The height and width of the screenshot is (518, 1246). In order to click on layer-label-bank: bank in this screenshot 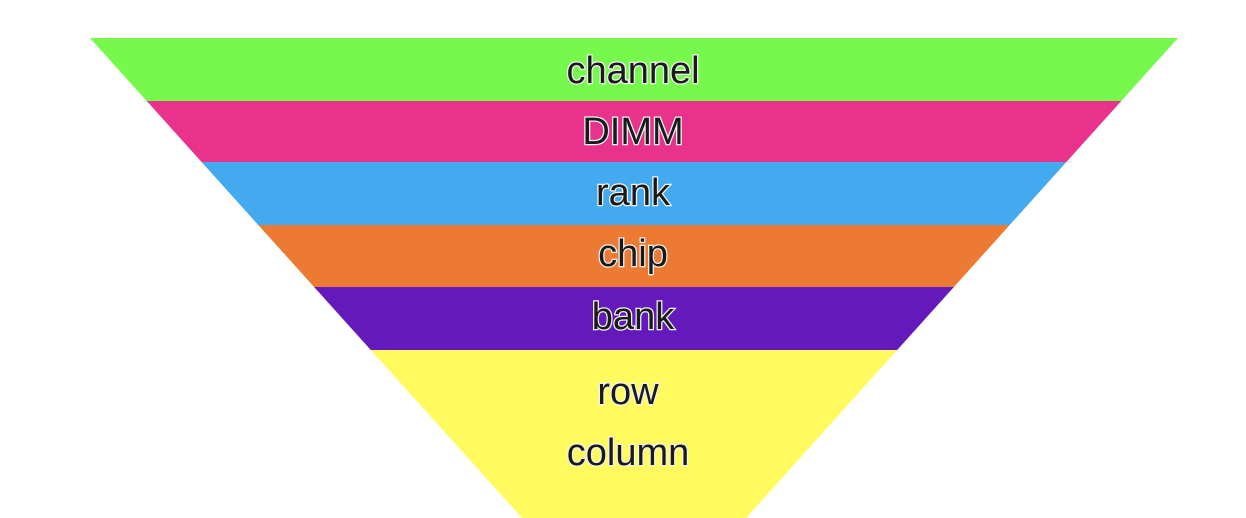, I will do `click(633, 317)`.